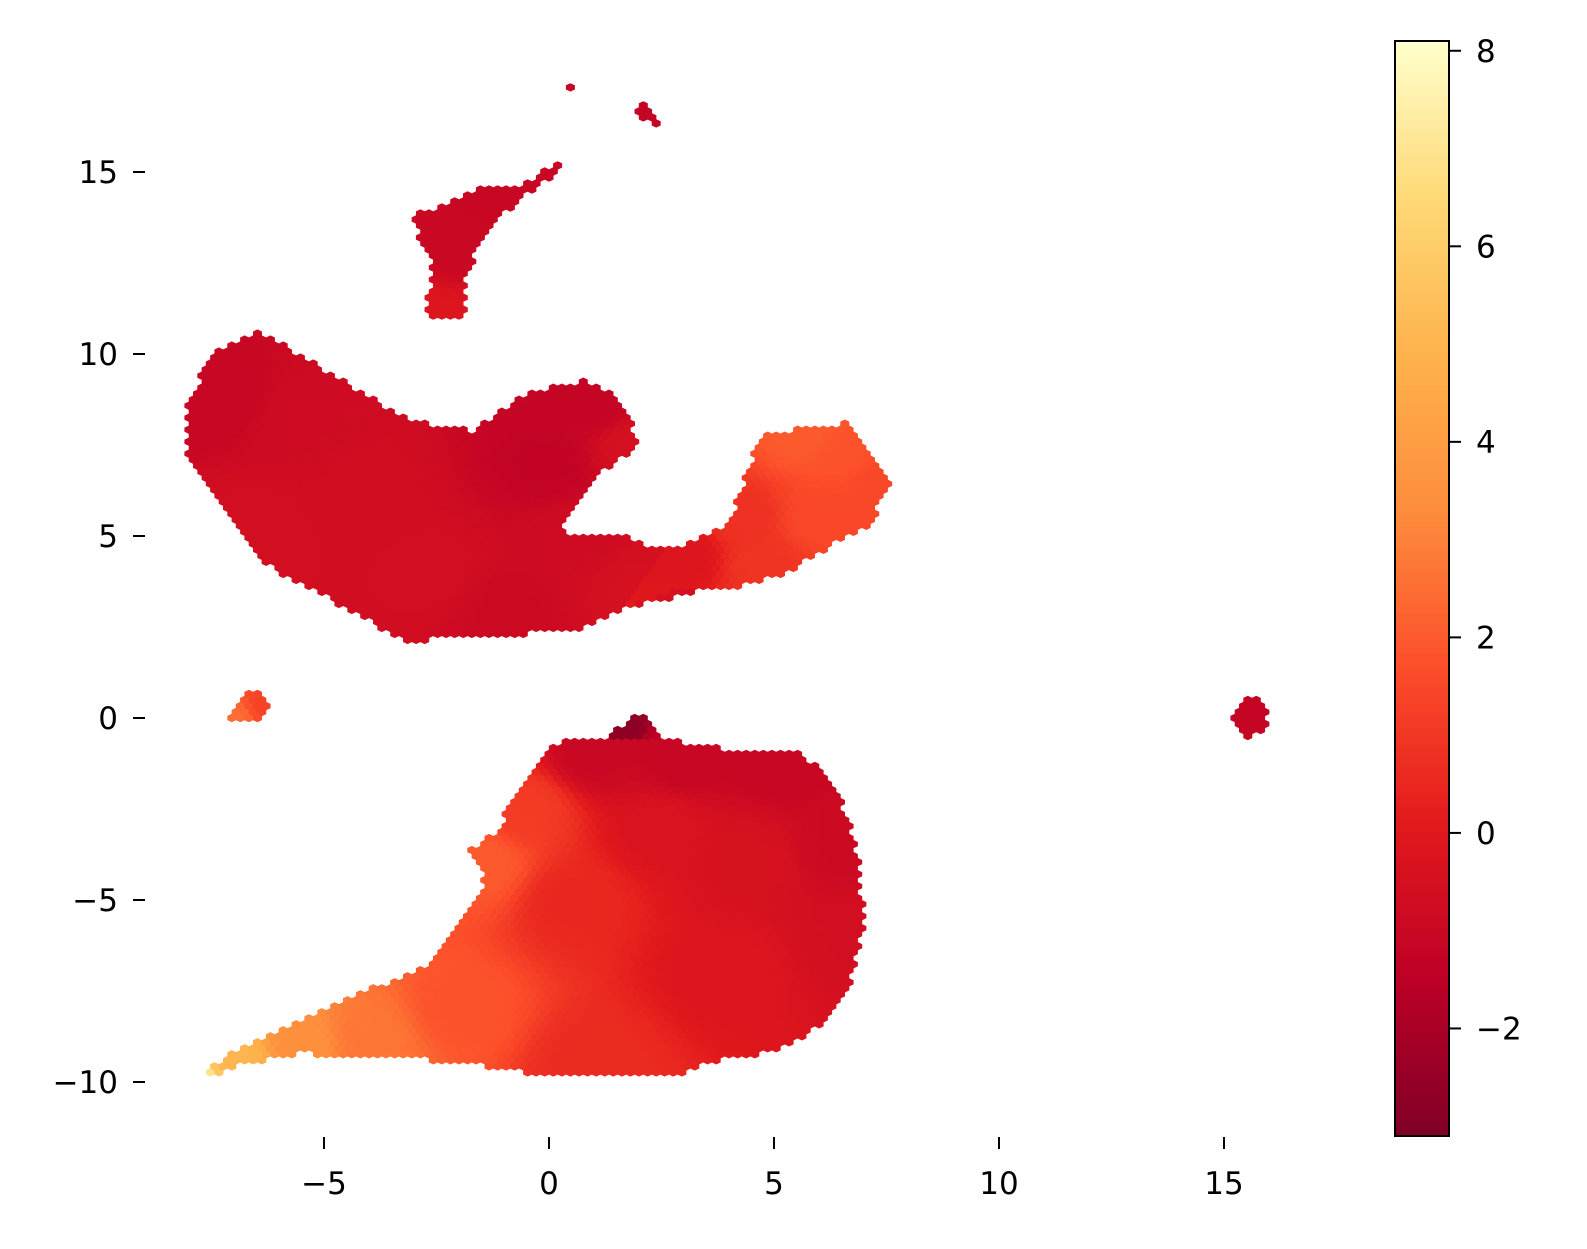  Describe the element at coordinates (634, 727) in the screenshot. I see `cluster-small-triangle` at that location.